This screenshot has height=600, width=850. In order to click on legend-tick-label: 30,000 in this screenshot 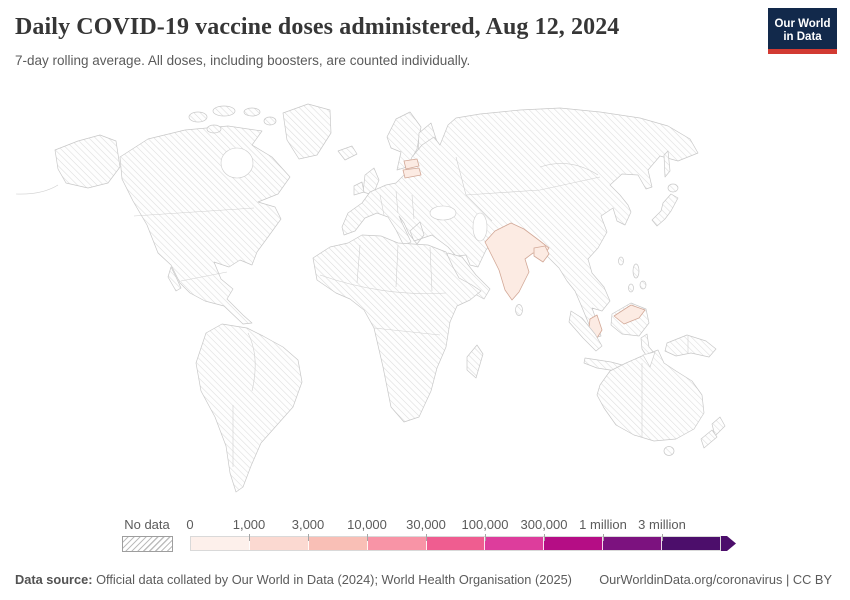, I will do `click(426, 524)`.